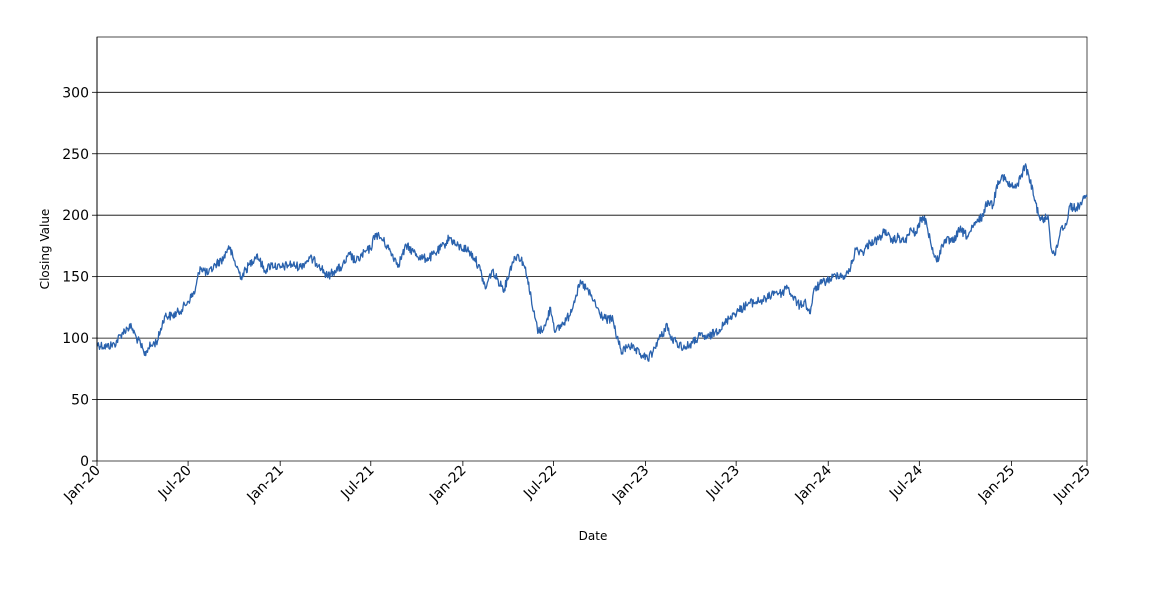  What do you see at coordinates (814, 484) in the screenshot?
I see `x-tick-label: Jan-24` at bounding box center [814, 484].